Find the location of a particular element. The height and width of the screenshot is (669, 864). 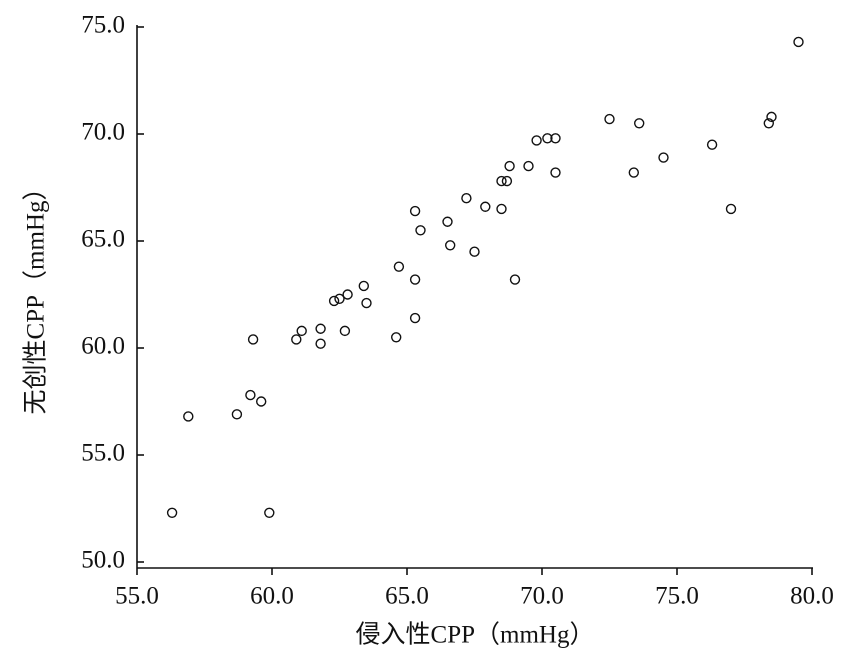

x-tick-label: 75.0 is located at coordinates (677, 596).